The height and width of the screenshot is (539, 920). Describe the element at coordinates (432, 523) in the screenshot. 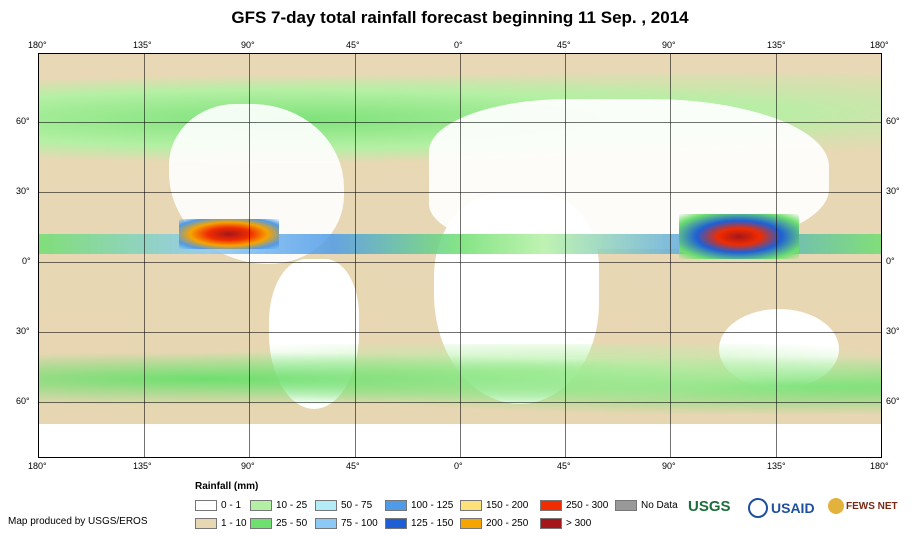

I see `legend-label: 125 - 150` at that location.